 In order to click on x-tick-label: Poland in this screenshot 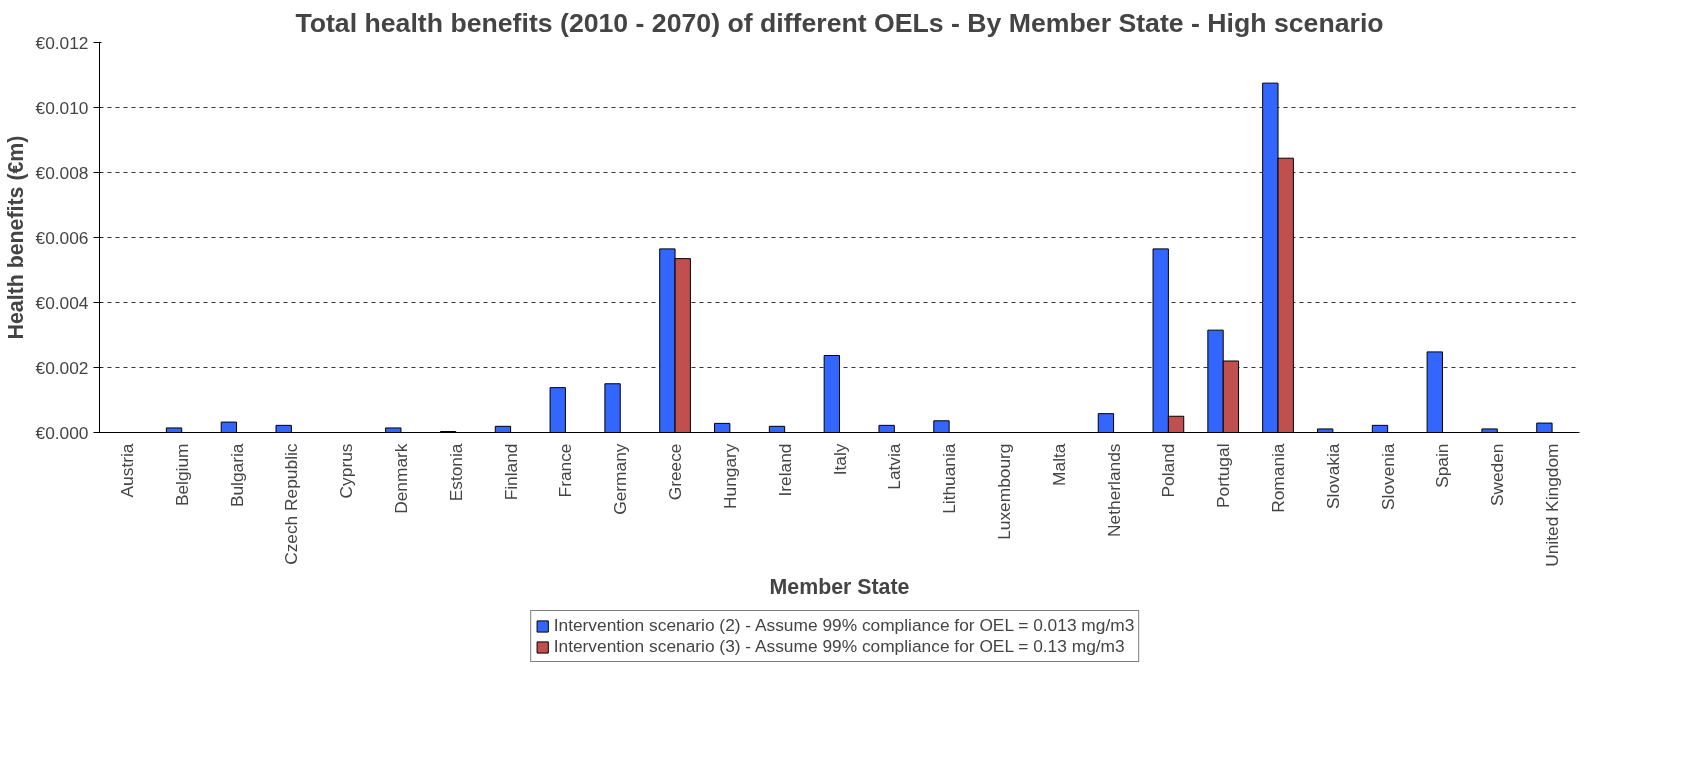, I will do `click(1168, 470)`.